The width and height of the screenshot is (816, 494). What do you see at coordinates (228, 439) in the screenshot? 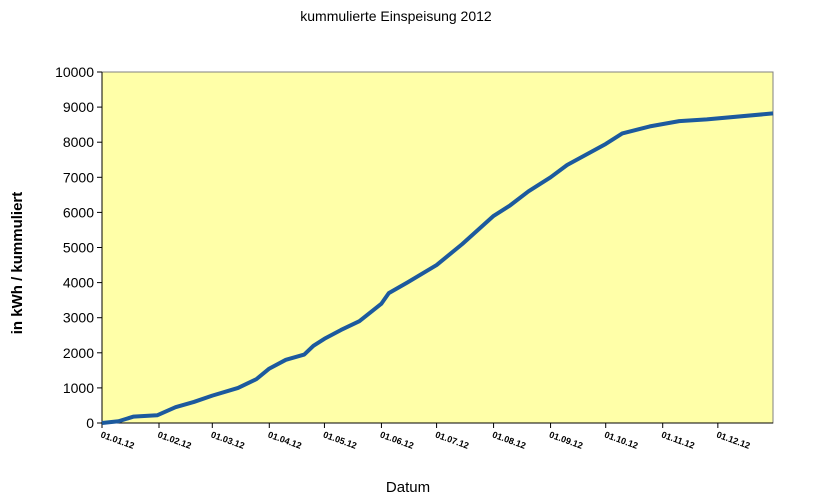
I see `x-tick-label: 01.03.12` at bounding box center [228, 439].